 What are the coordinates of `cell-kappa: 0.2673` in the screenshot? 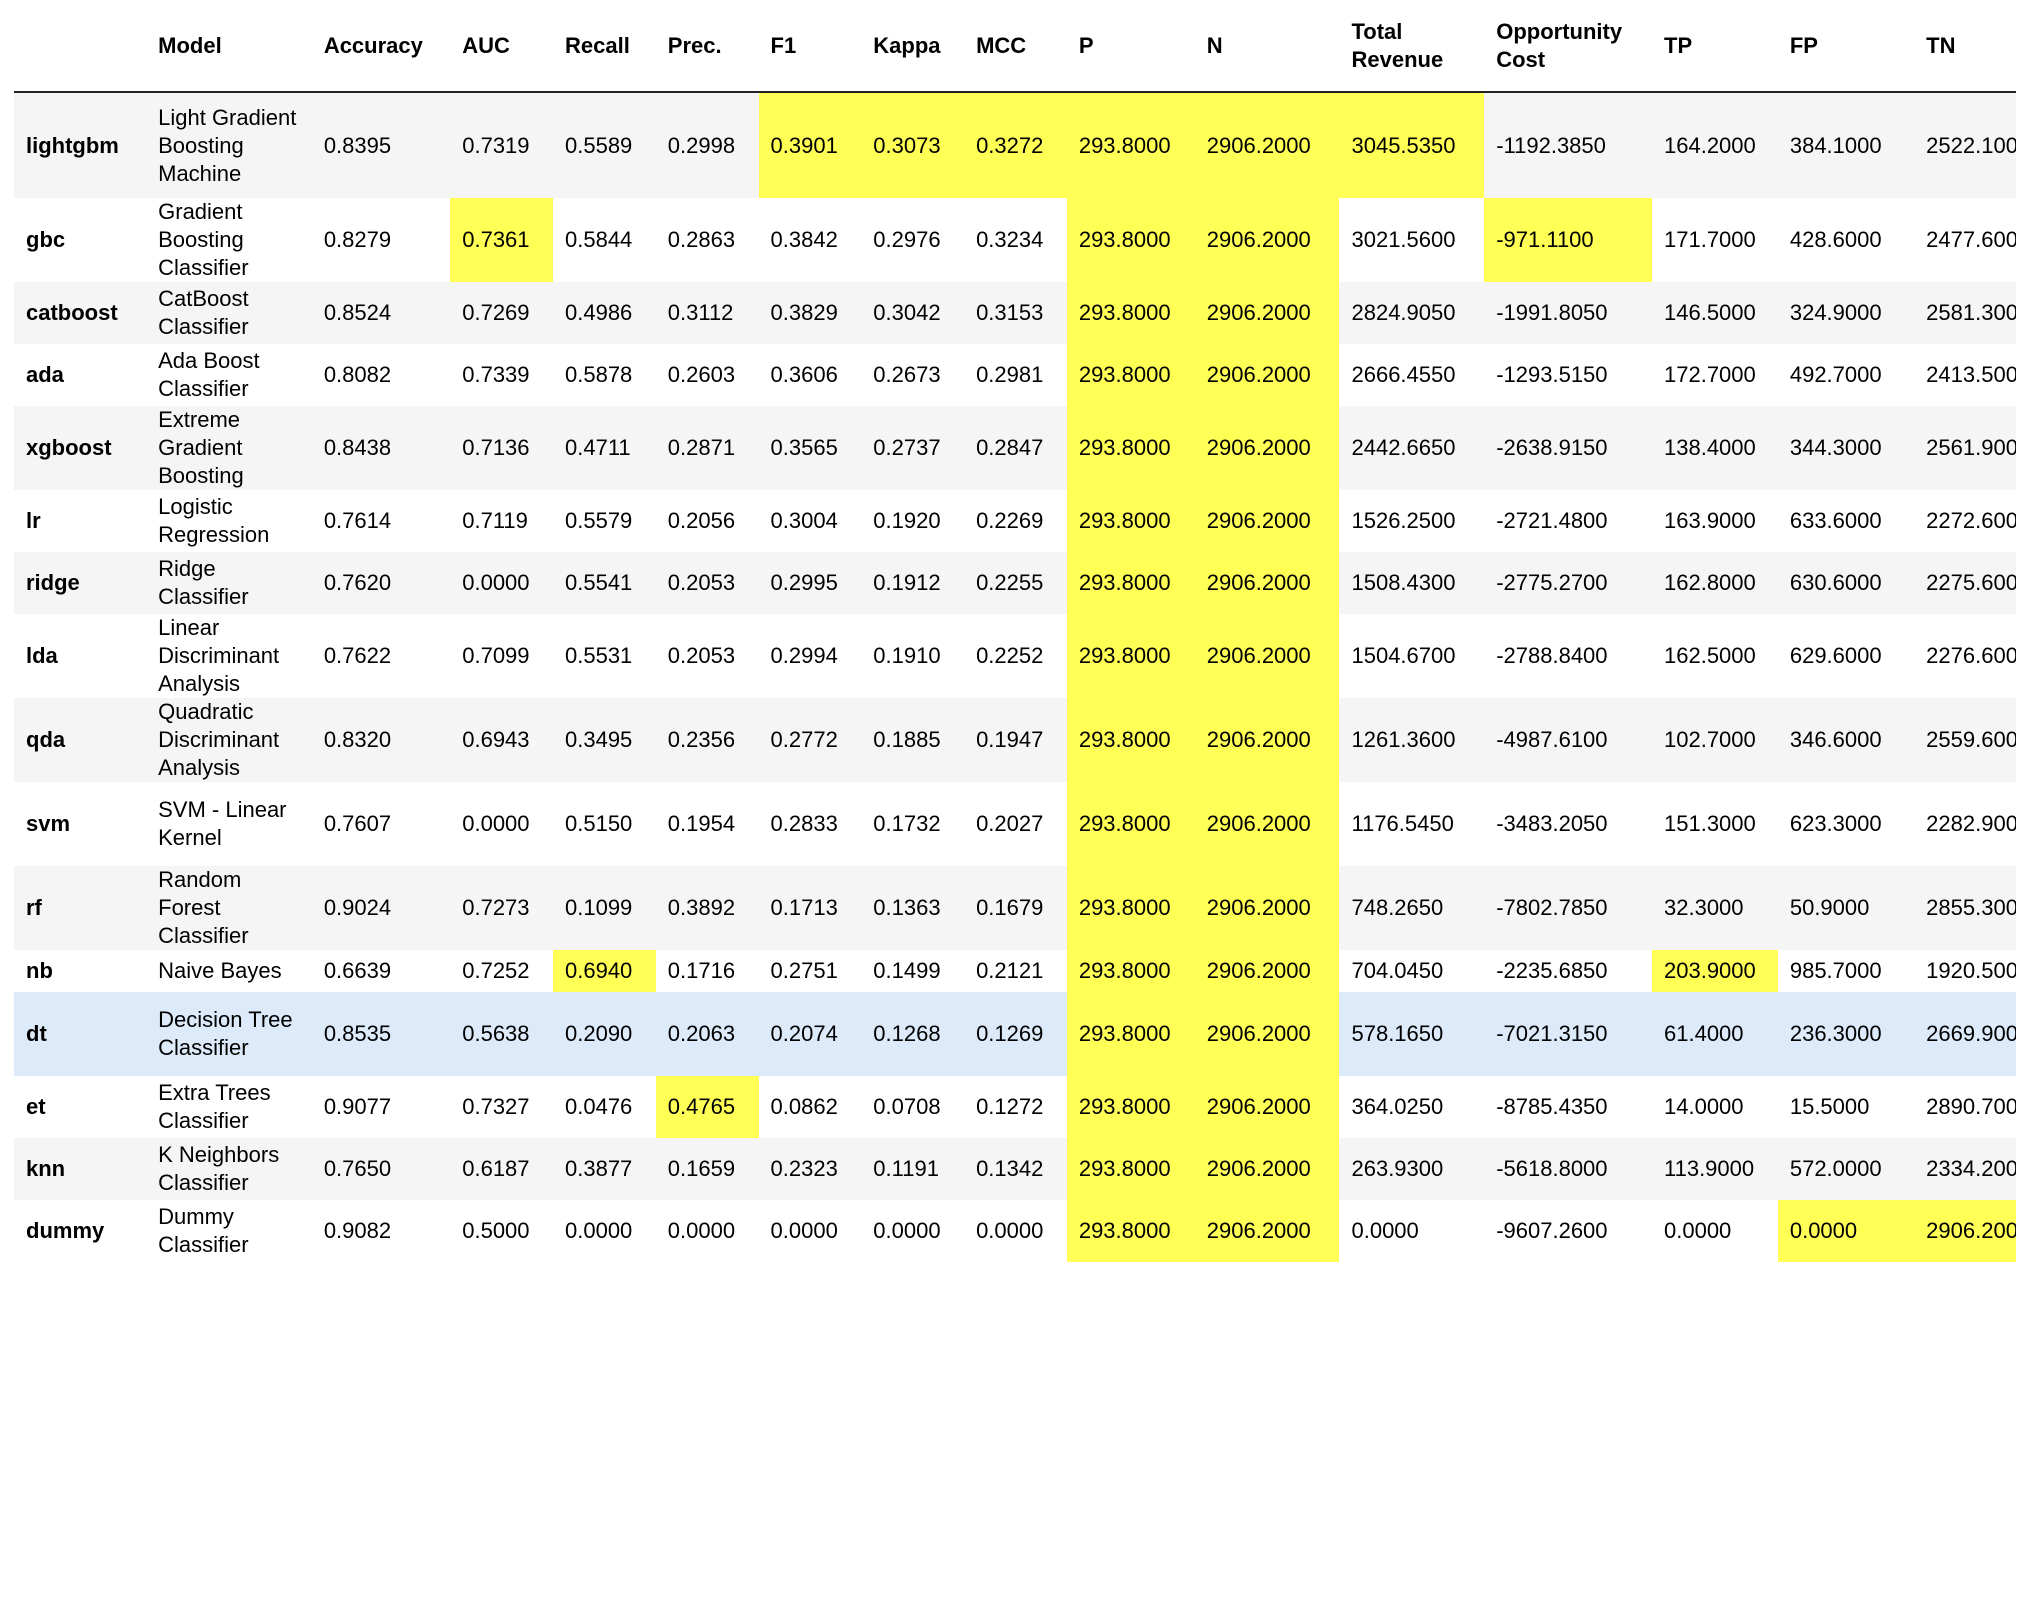 It's located at (907, 374).